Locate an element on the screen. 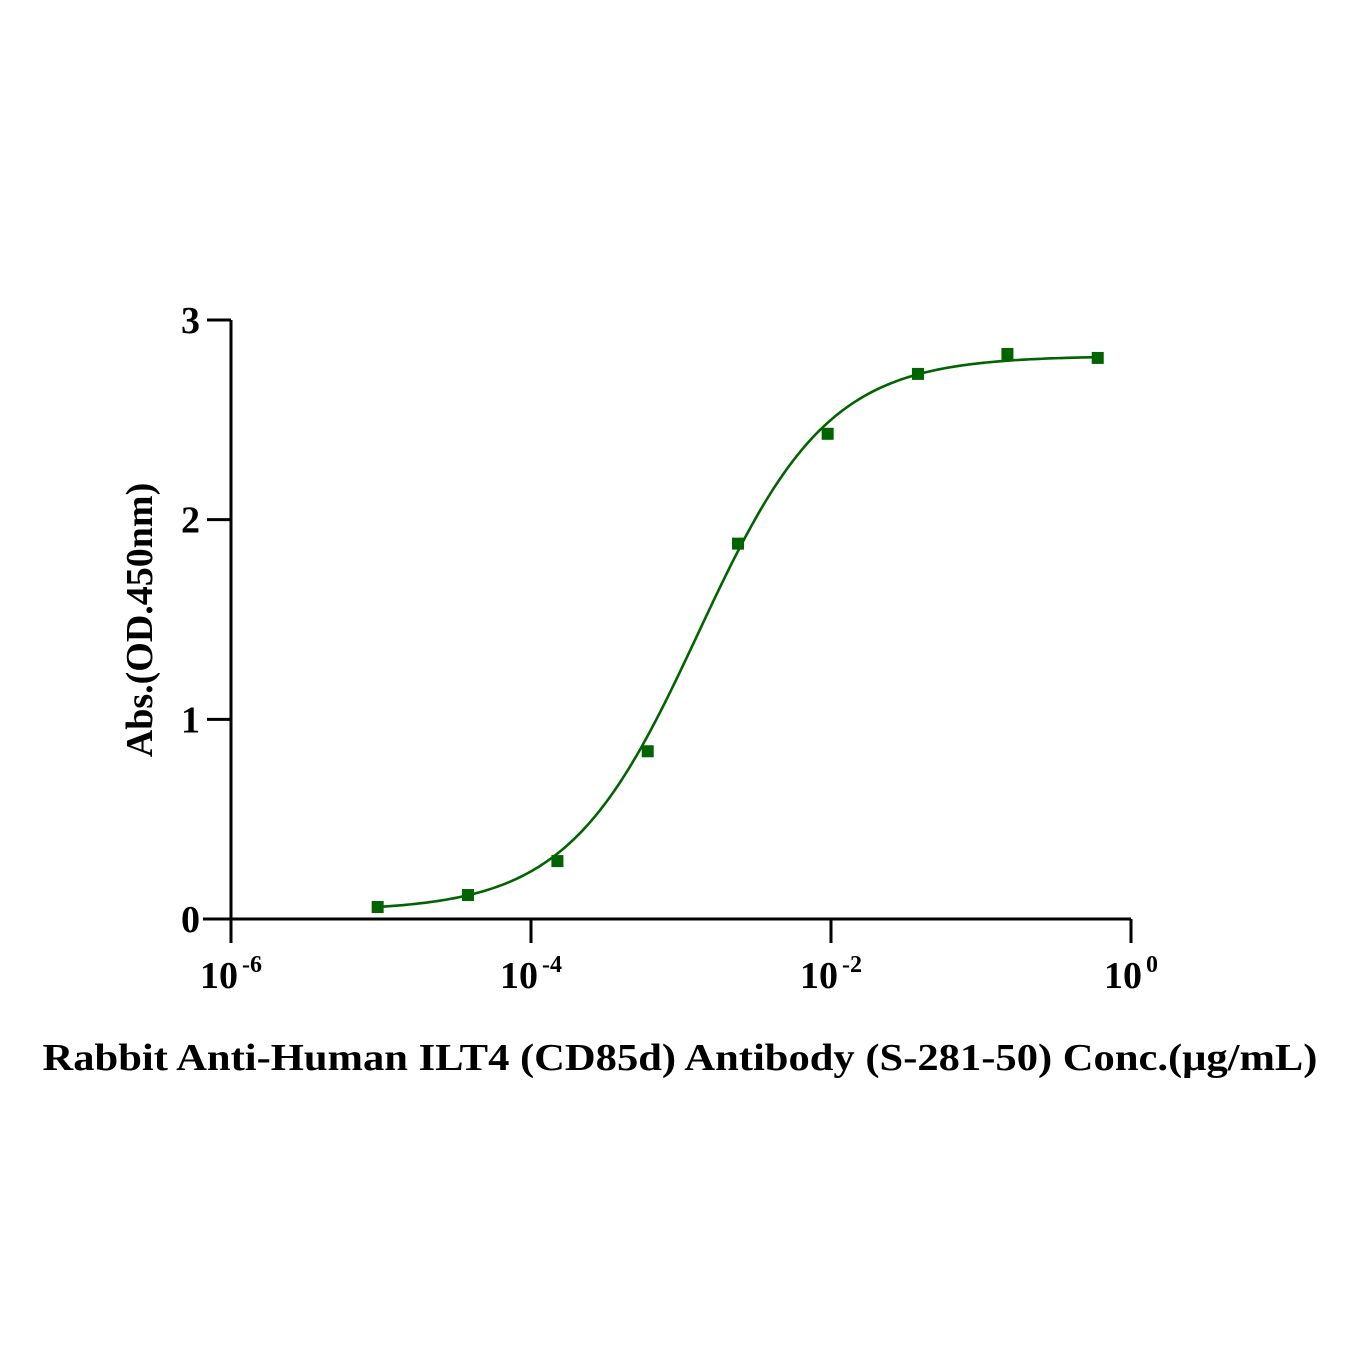 The height and width of the screenshot is (1362, 1362). x-tick-label: 10 -6 is located at coordinates (231, 974).